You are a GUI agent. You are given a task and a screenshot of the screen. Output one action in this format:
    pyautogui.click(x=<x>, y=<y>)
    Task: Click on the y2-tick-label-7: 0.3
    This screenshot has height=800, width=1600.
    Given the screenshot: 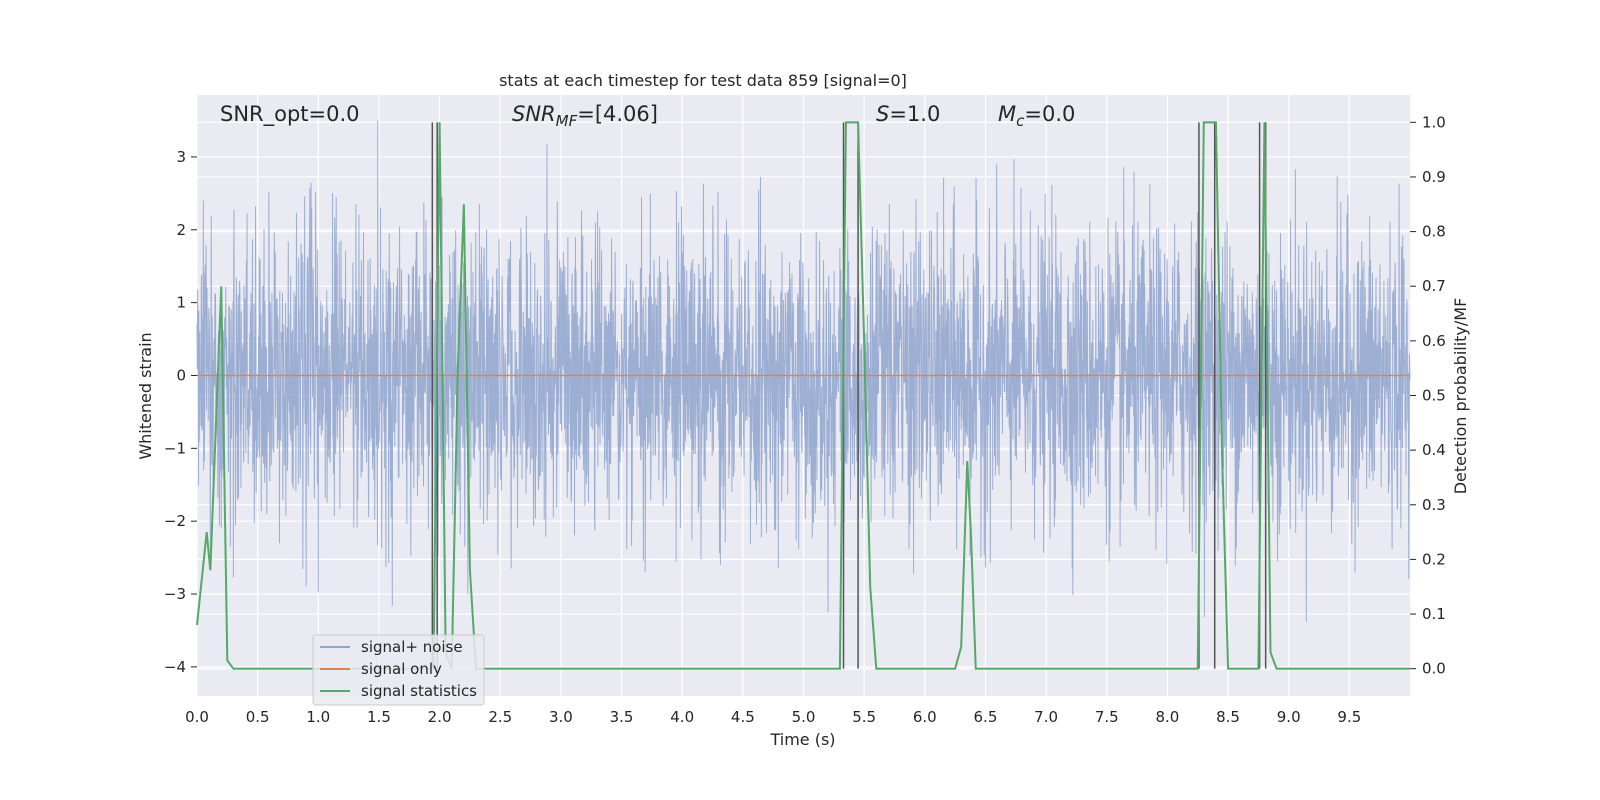 What is the action you would take?
    pyautogui.click(x=1434, y=505)
    